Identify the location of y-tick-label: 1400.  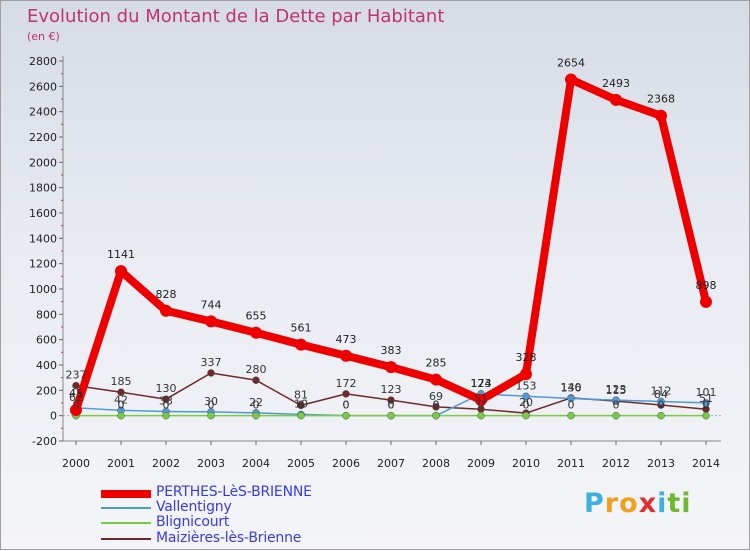
(43, 238).